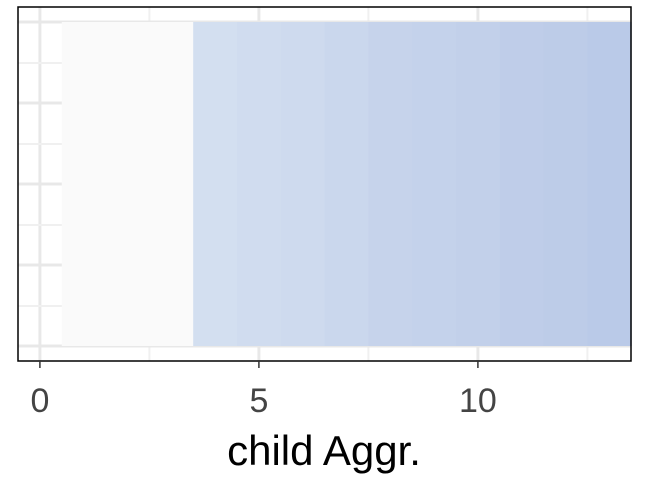 This screenshot has width=672, height=480. Describe the element at coordinates (478, 401) in the screenshot. I see `x-tick-label: 10` at that location.